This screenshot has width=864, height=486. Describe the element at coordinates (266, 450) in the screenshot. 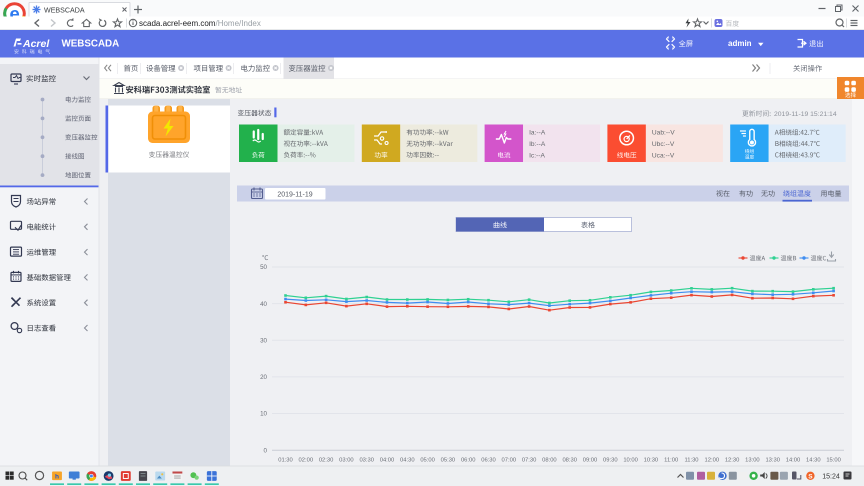

I see `svg-text: 0` at that location.